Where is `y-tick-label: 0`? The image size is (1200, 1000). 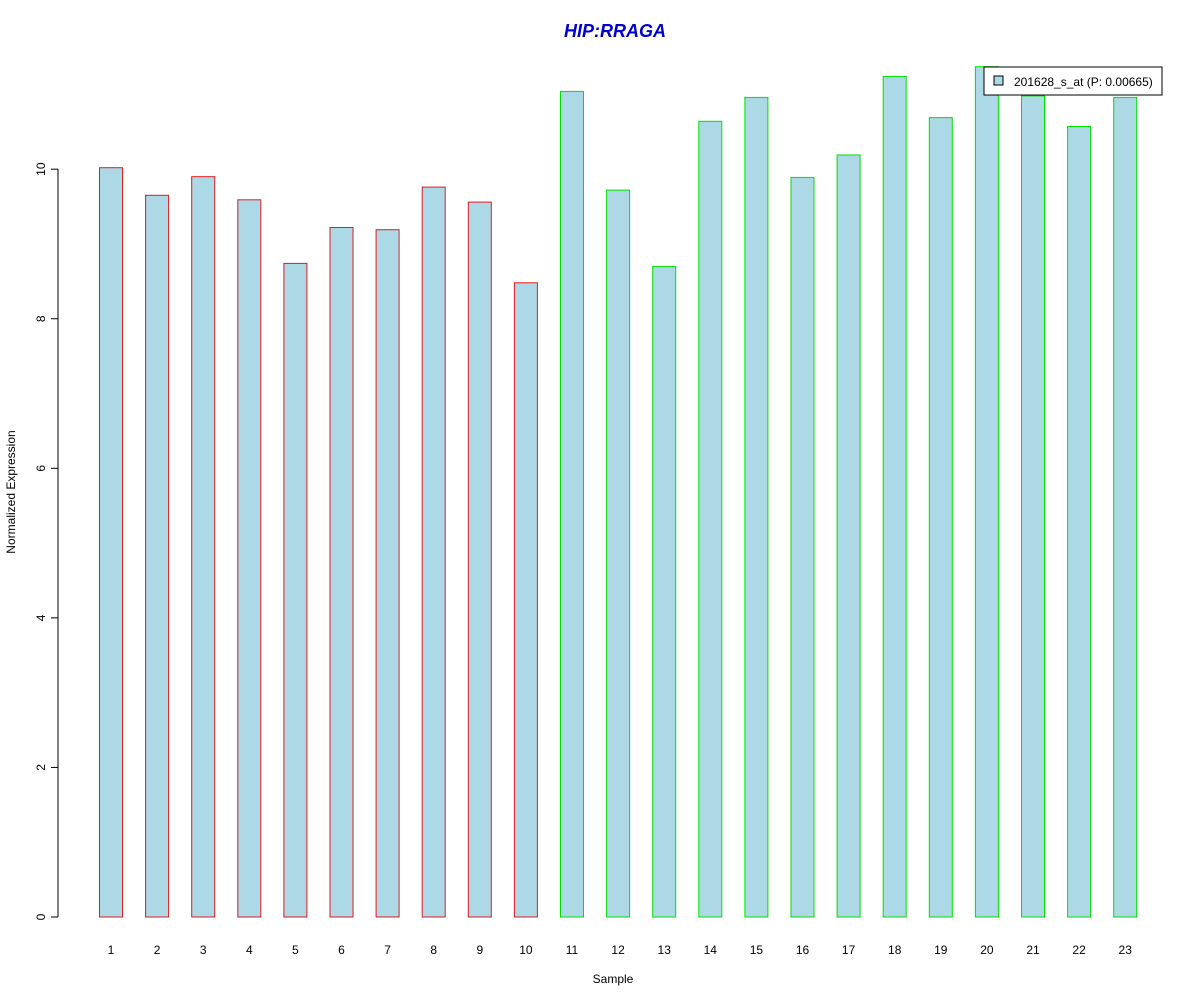 y-tick-label: 0 is located at coordinates (41, 916).